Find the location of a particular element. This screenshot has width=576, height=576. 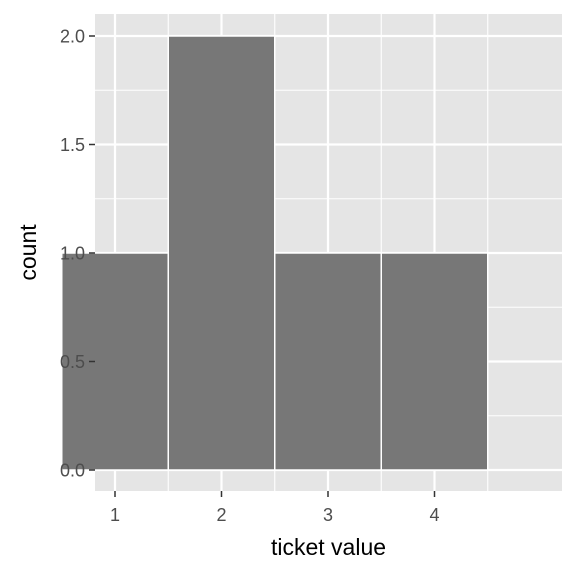

y-axis: 0.0 0.5 1.0 1.5 2.0 is located at coordinates (77, 254).